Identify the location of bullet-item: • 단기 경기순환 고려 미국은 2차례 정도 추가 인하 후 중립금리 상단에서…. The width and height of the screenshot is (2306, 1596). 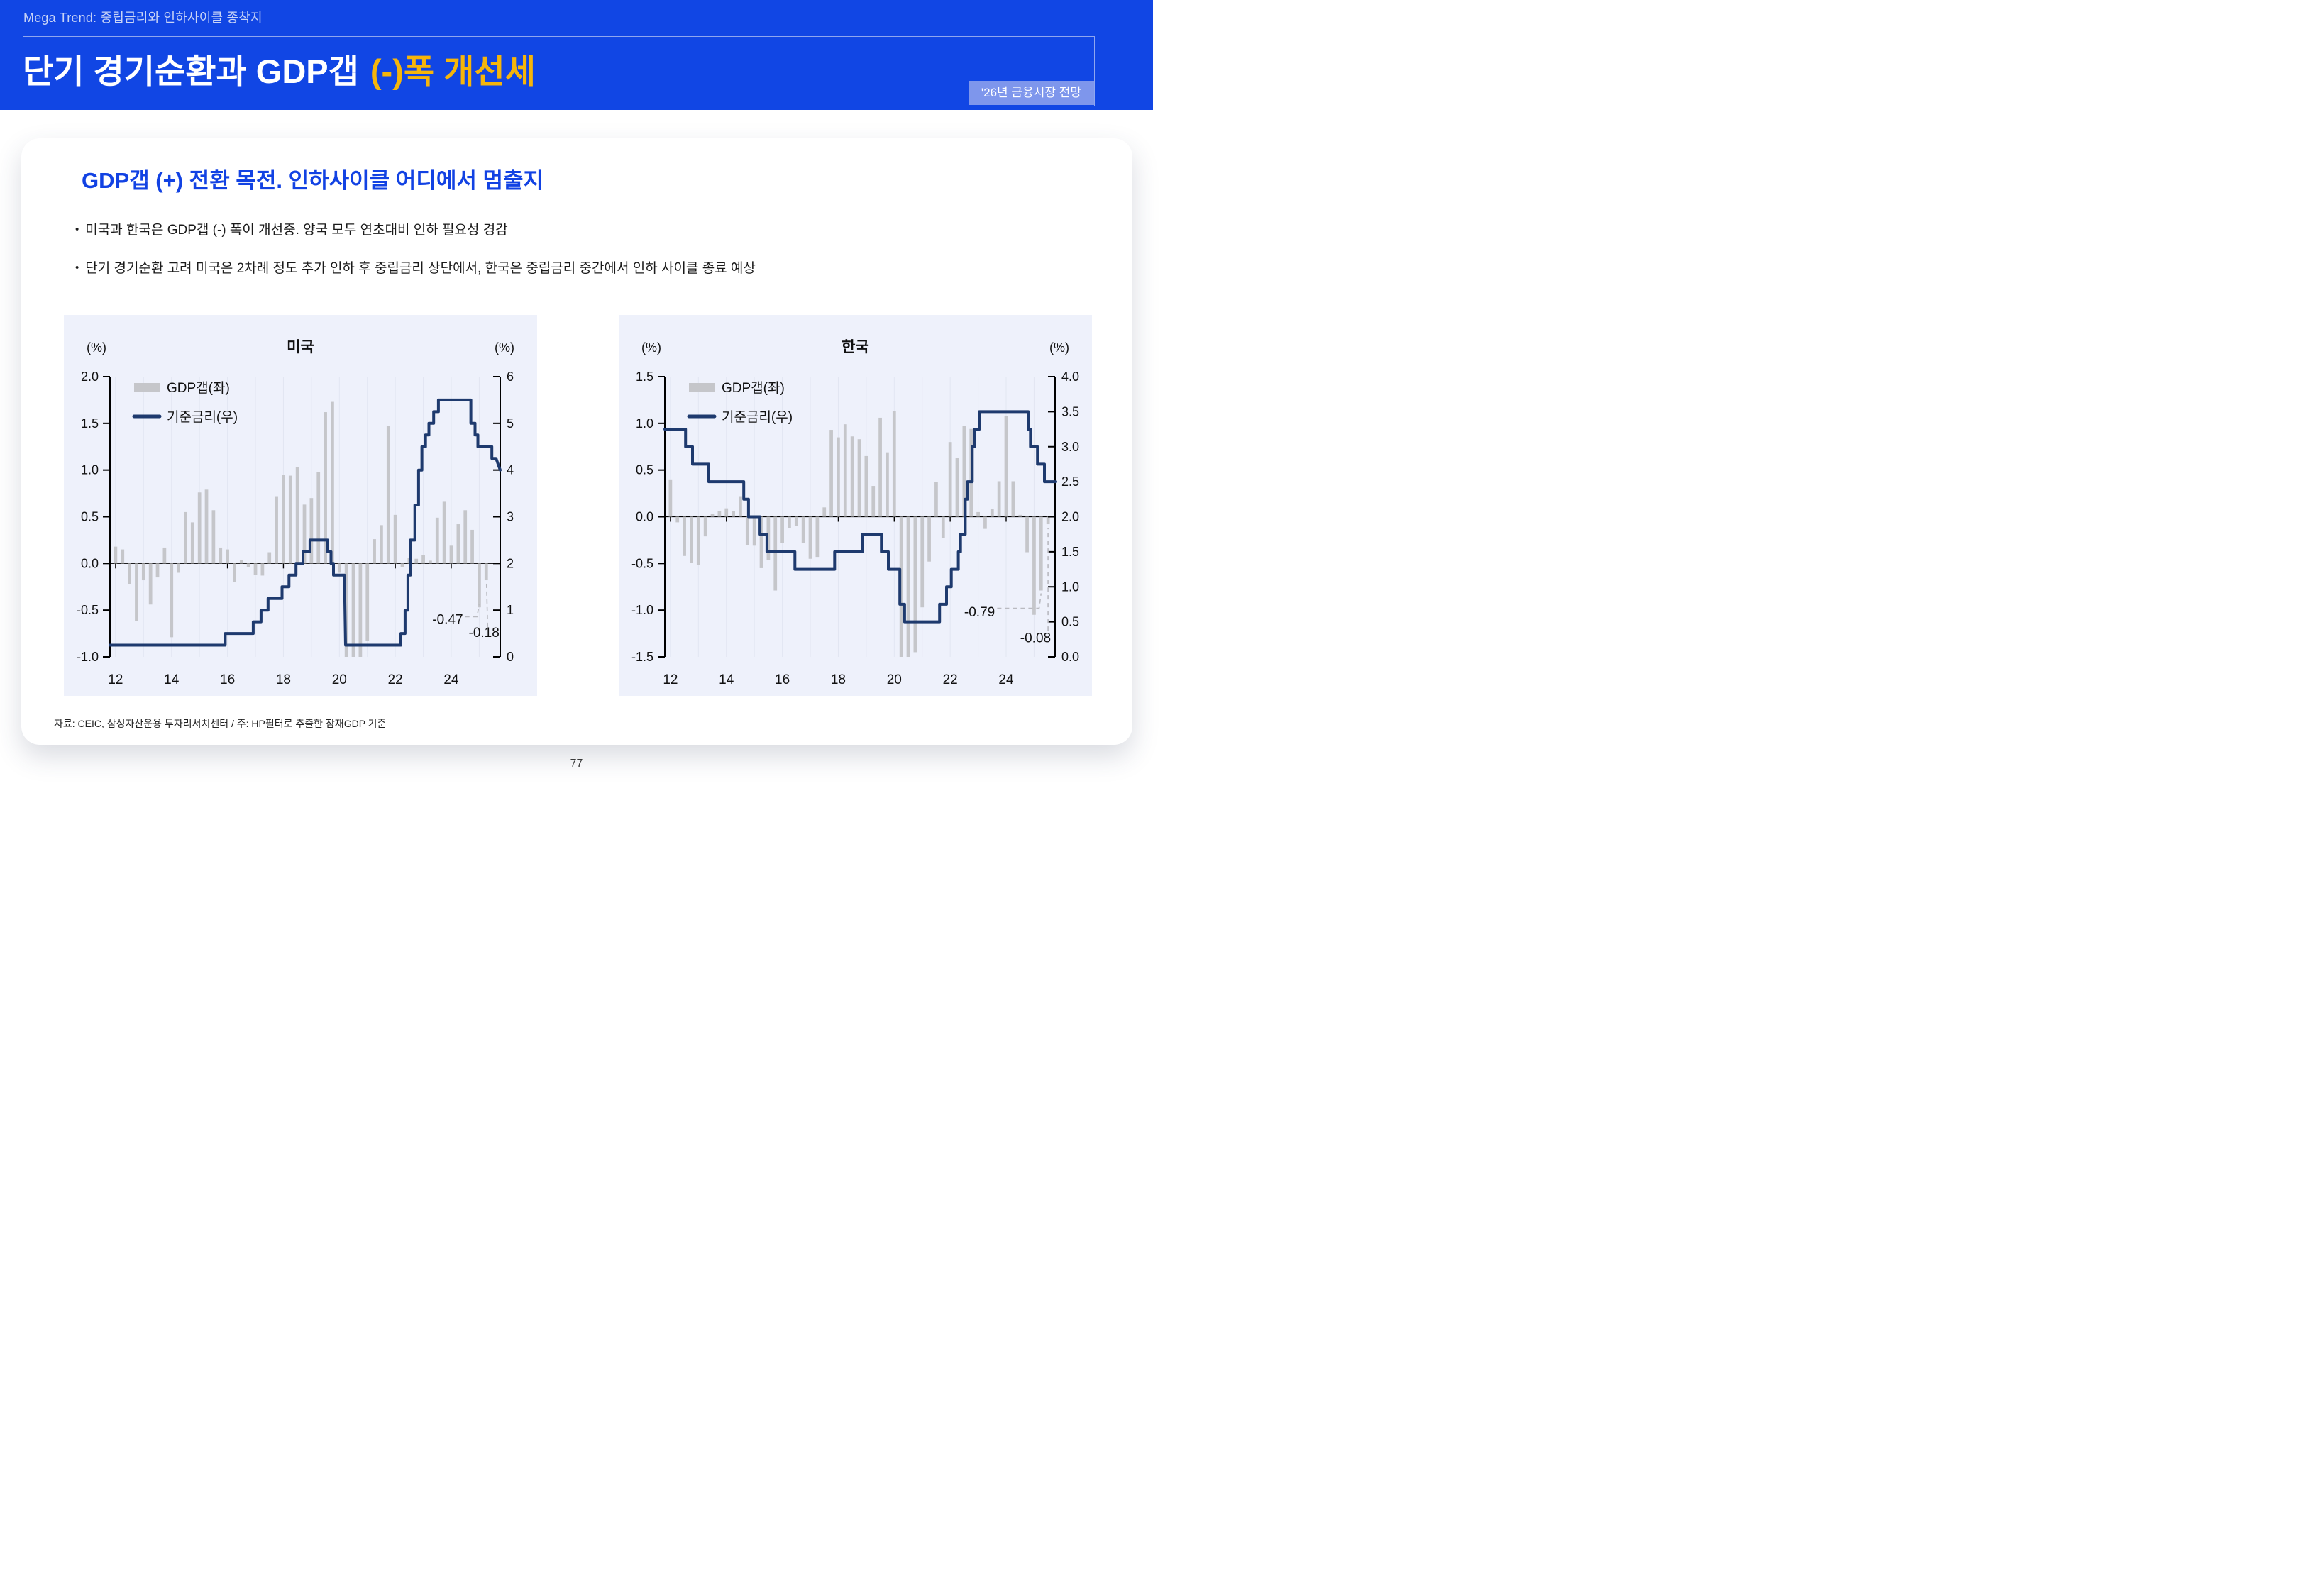
(415, 267).